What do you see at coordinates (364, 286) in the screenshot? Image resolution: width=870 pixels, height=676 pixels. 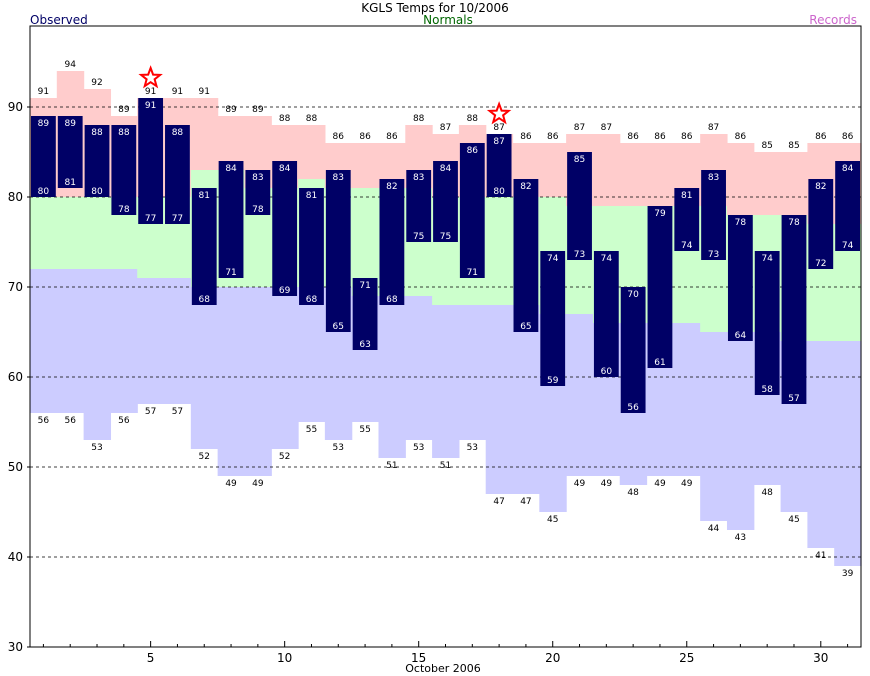 I see `observed-high-label: 71` at bounding box center [364, 286].